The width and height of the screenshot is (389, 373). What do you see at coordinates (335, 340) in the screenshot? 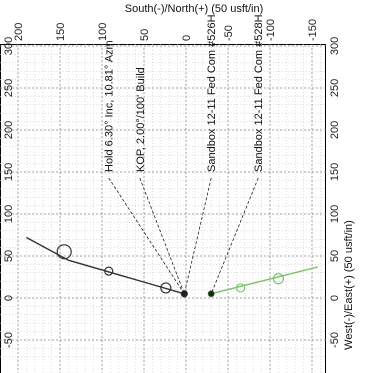
I see `tick-label-east-right: -50` at bounding box center [335, 340].